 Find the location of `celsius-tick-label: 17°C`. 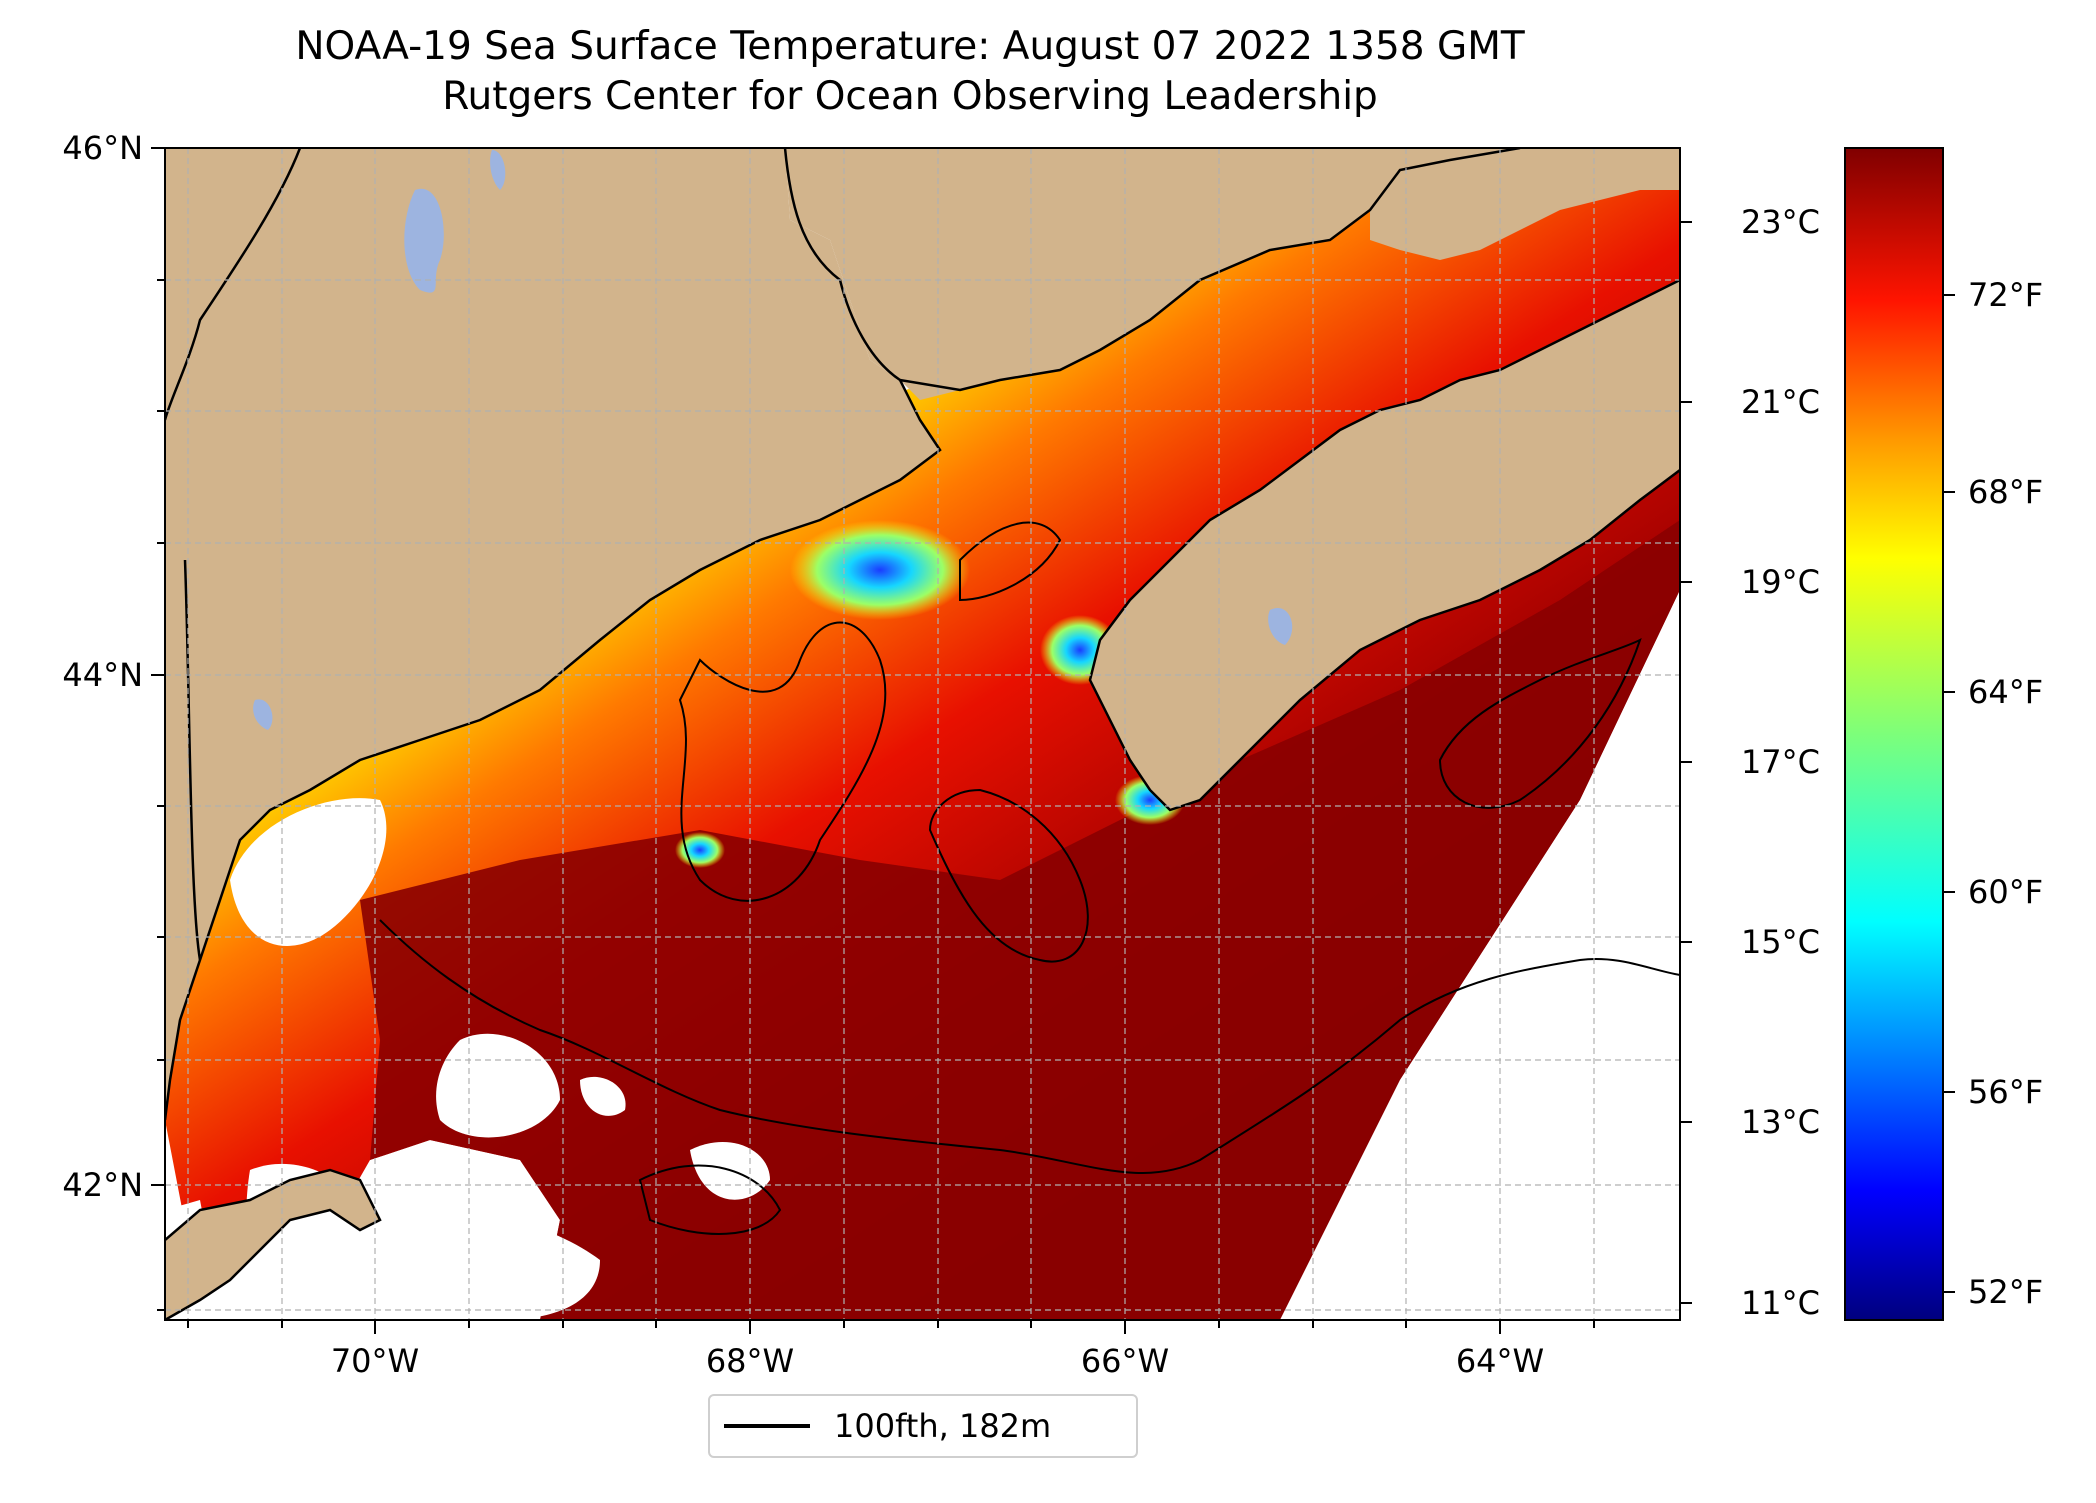

celsius-tick-label: 17°C is located at coordinates (1780, 762).